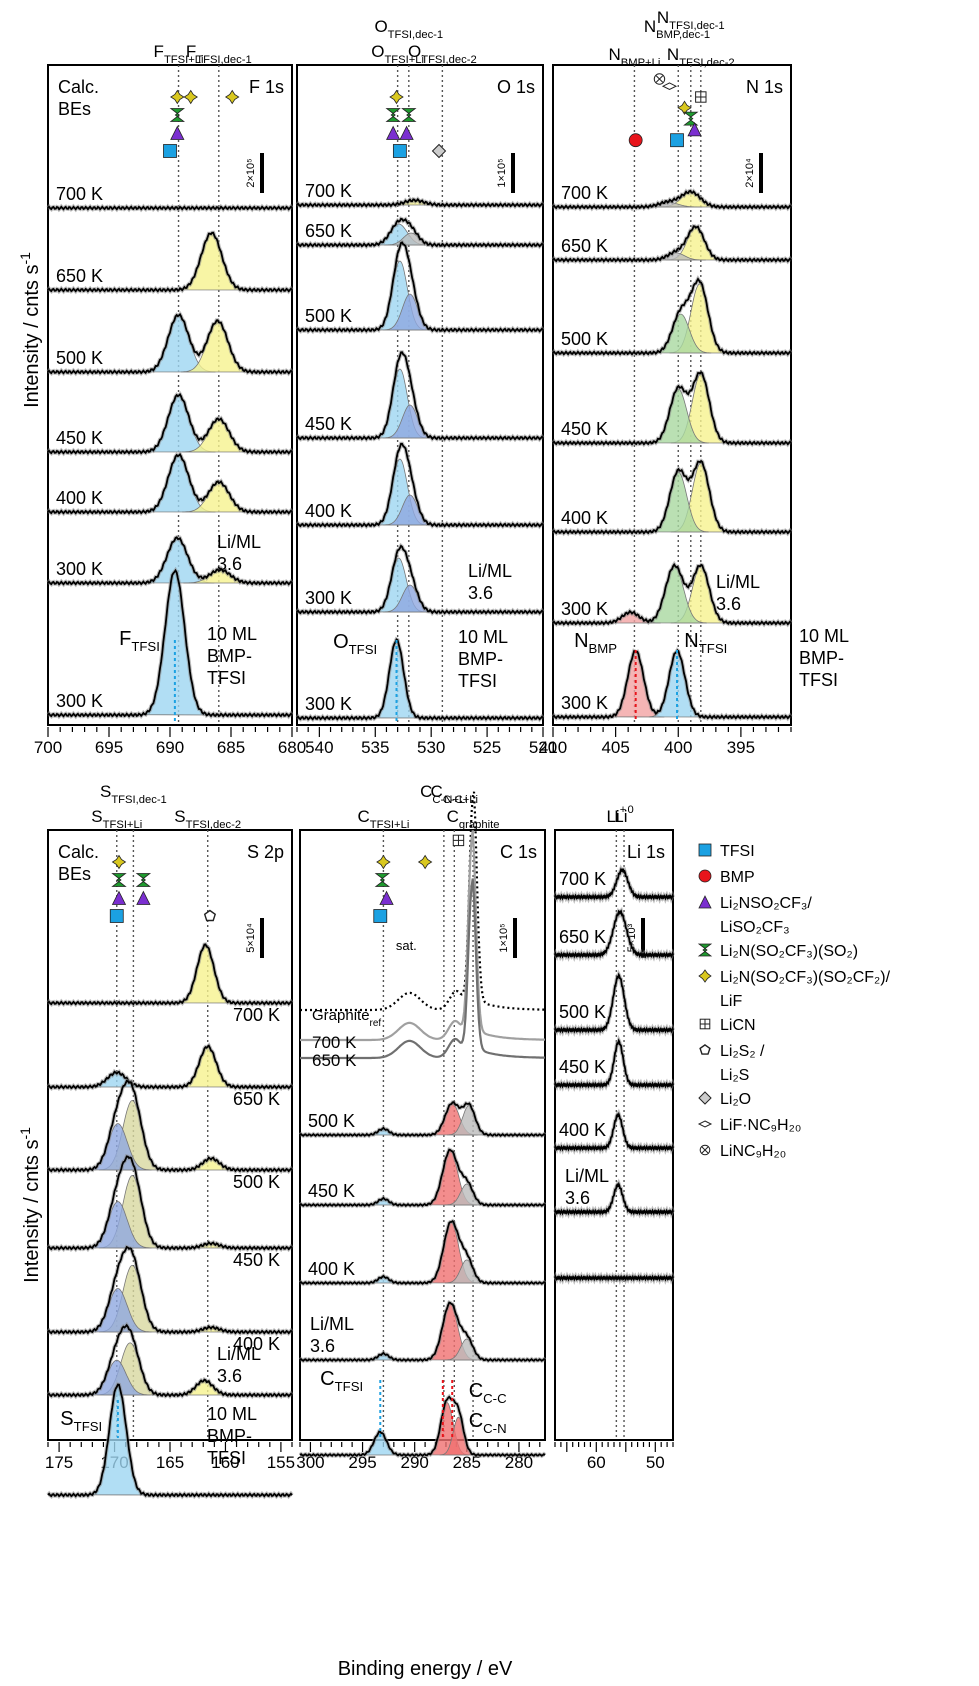 The width and height of the screenshot is (979, 1686). I want to click on scale-bar-label: 2×10⁵, so click(251, 172).